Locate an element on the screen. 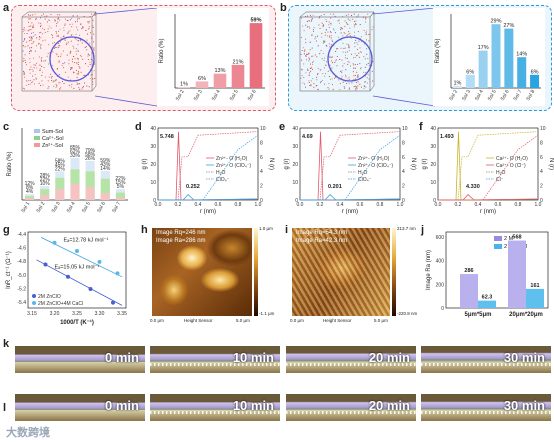  x-tick-label: Sol 6 is located at coordinates (101, 207).